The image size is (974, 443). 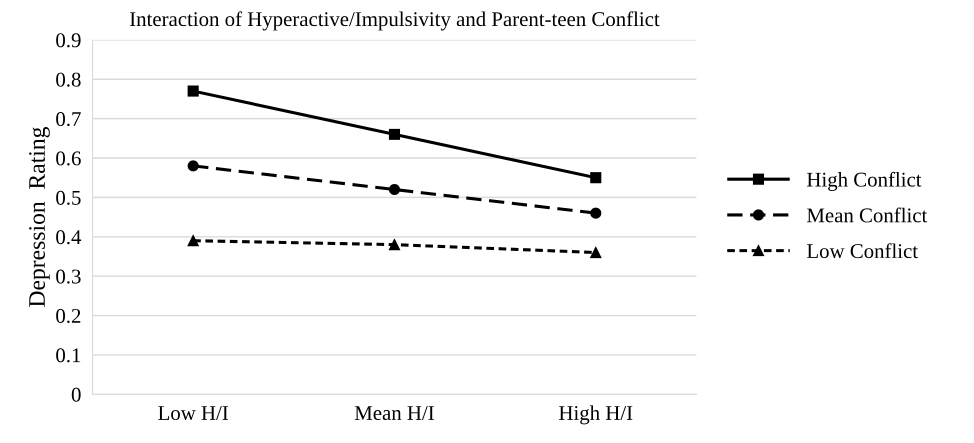 I want to click on y-tick-label: 0.4, so click(x=69, y=237).